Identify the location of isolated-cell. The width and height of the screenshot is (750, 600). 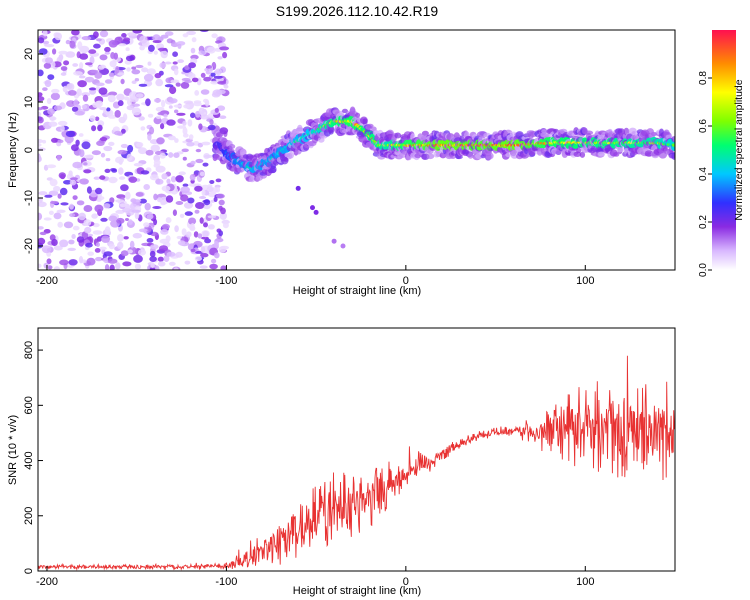
(343, 246).